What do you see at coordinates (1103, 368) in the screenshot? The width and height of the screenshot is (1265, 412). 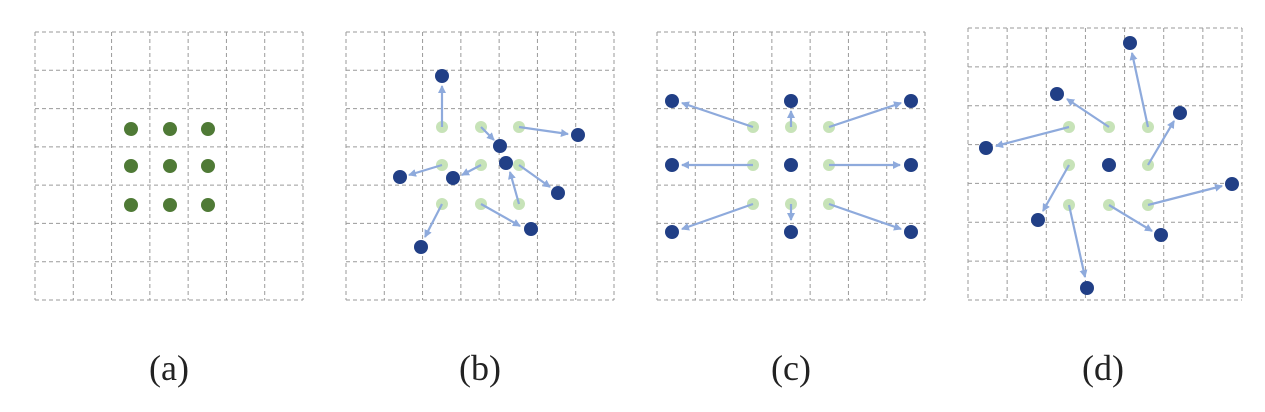 I see `caption-d: (d)` at bounding box center [1103, 368].